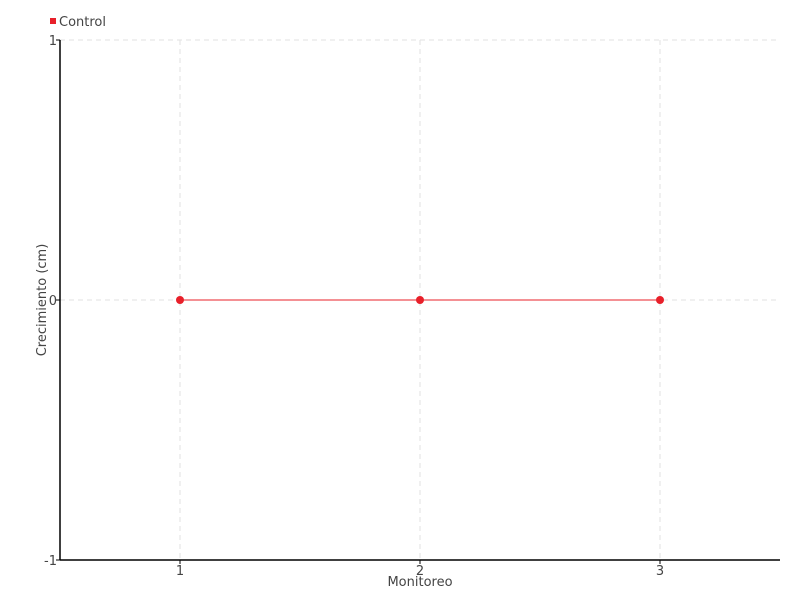 This screenshot has height=604, width=800. What do you see at coordinates (53, 41) in the screenshot?
I see `y-tick-label: 1` at bounding box center [53, 41].